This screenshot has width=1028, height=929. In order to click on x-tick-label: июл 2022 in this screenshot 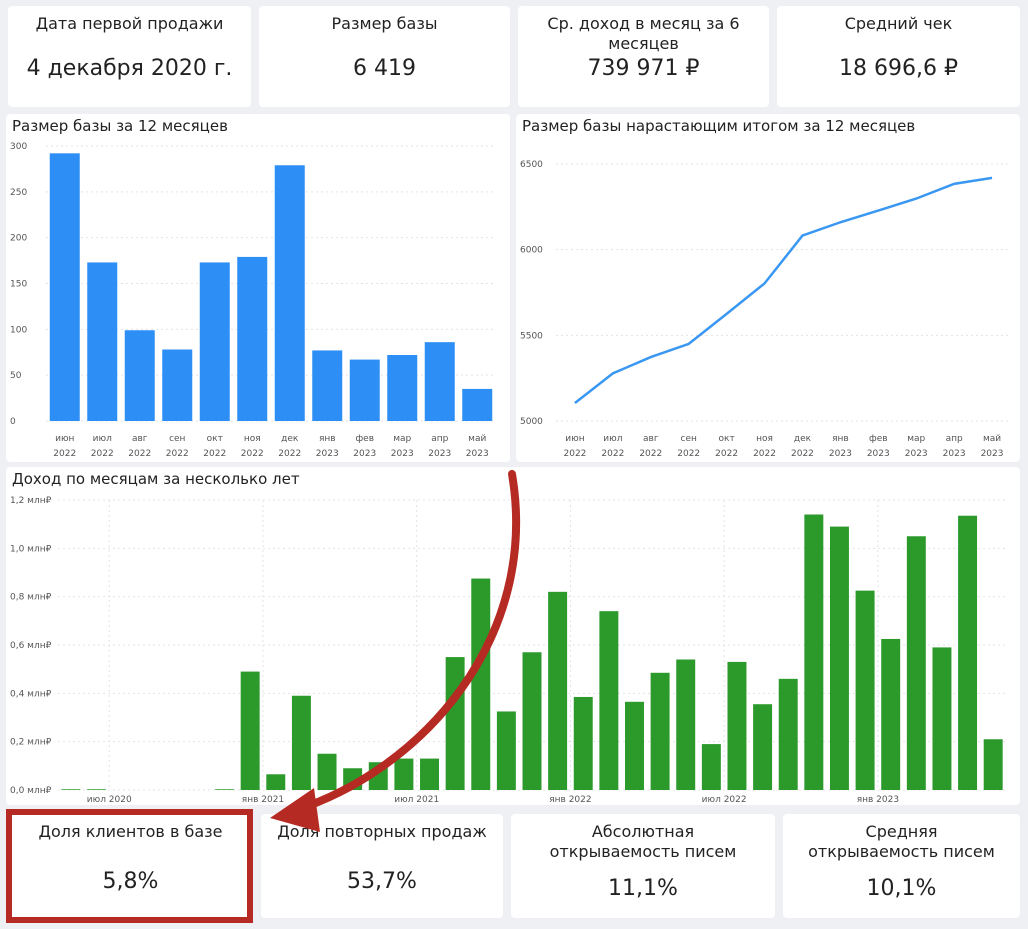, I will do `click(724, 800)`.